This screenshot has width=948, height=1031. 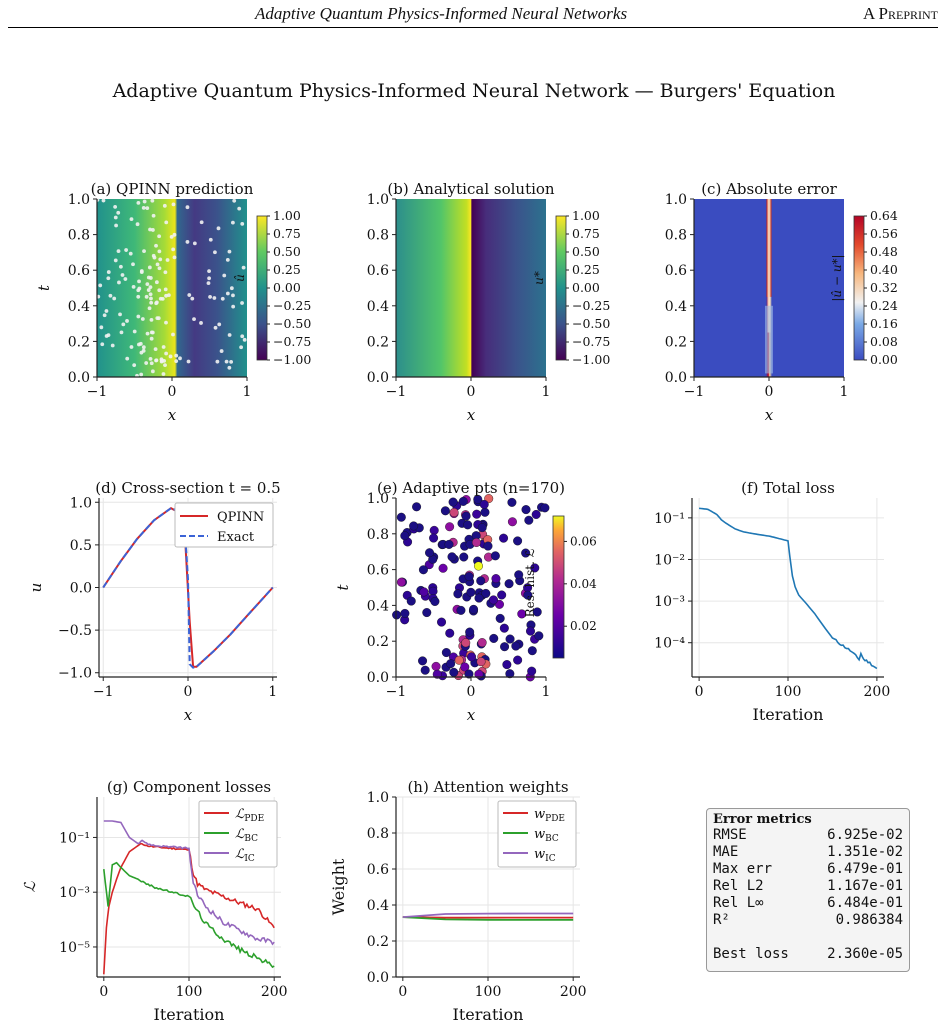 What do you see at coordinates (240, 517) in the screenshot?
I see `legend-label: QPINN` at bounding box center [240, 517].